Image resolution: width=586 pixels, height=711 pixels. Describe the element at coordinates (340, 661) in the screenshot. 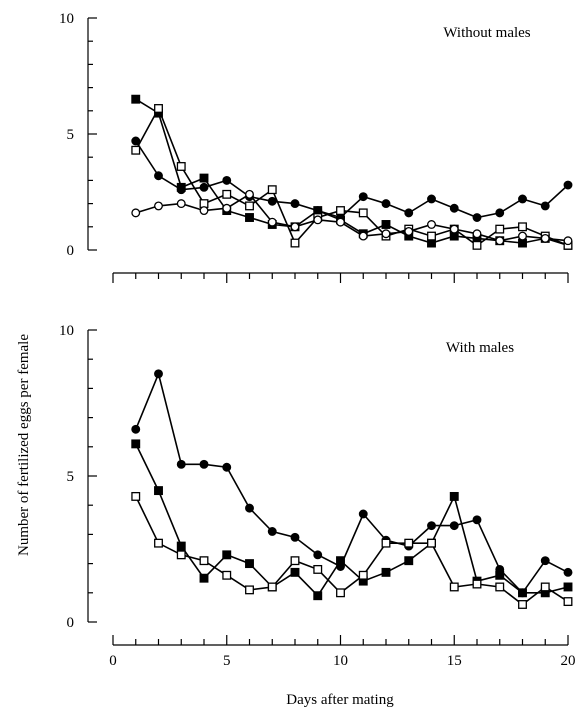

I see `x-tick-label: 10` at that location.